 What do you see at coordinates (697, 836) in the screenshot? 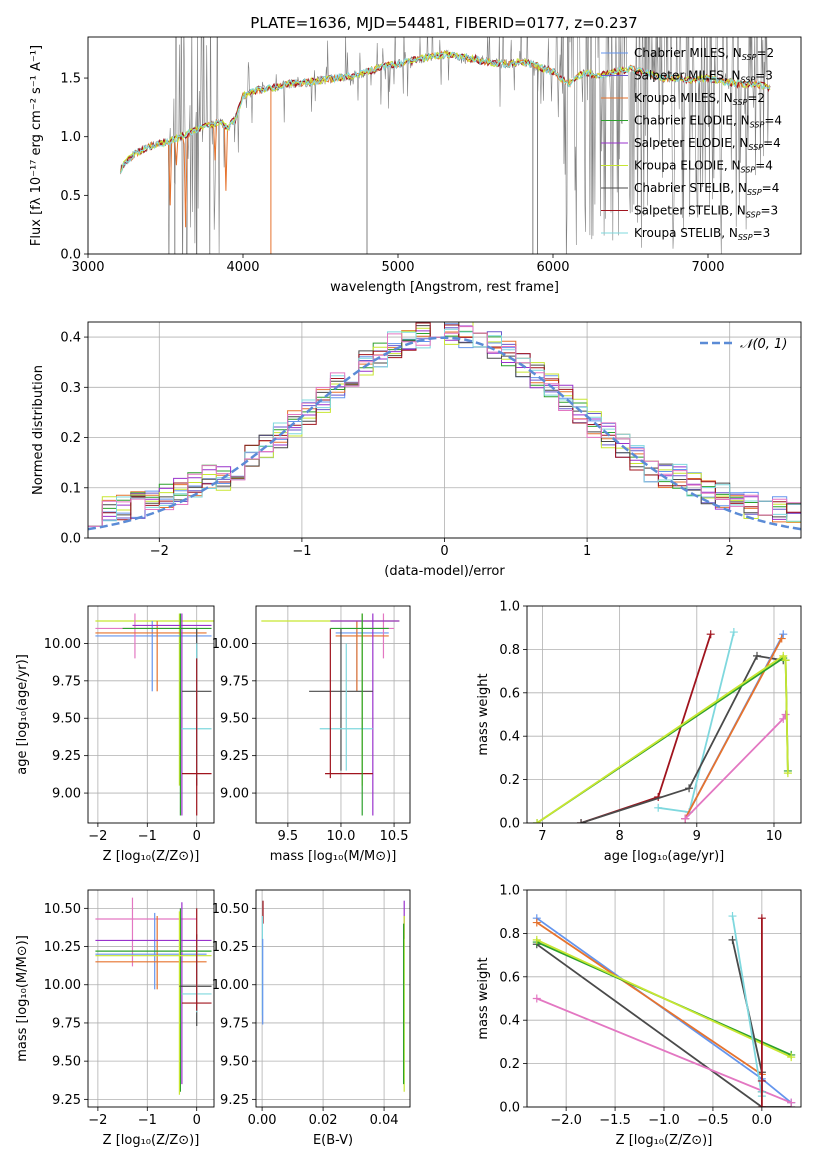
I see `x-tick-label: 9` at bounding box center [697, 836].